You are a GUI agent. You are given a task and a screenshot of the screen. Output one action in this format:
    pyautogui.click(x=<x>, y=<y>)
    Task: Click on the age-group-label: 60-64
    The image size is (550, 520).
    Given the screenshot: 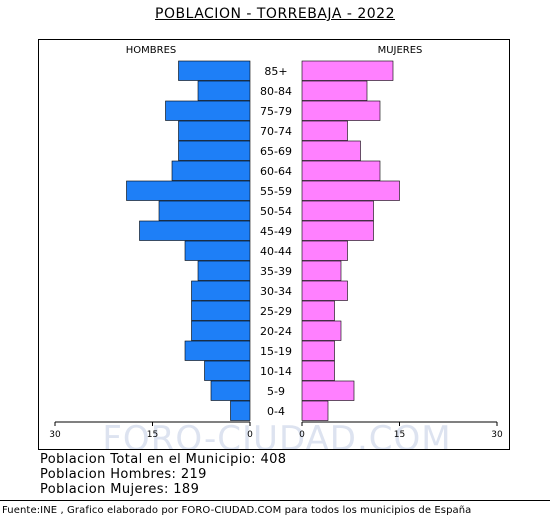 What is the action you would take?
    pyautogui.click(x=276, y=171)
    